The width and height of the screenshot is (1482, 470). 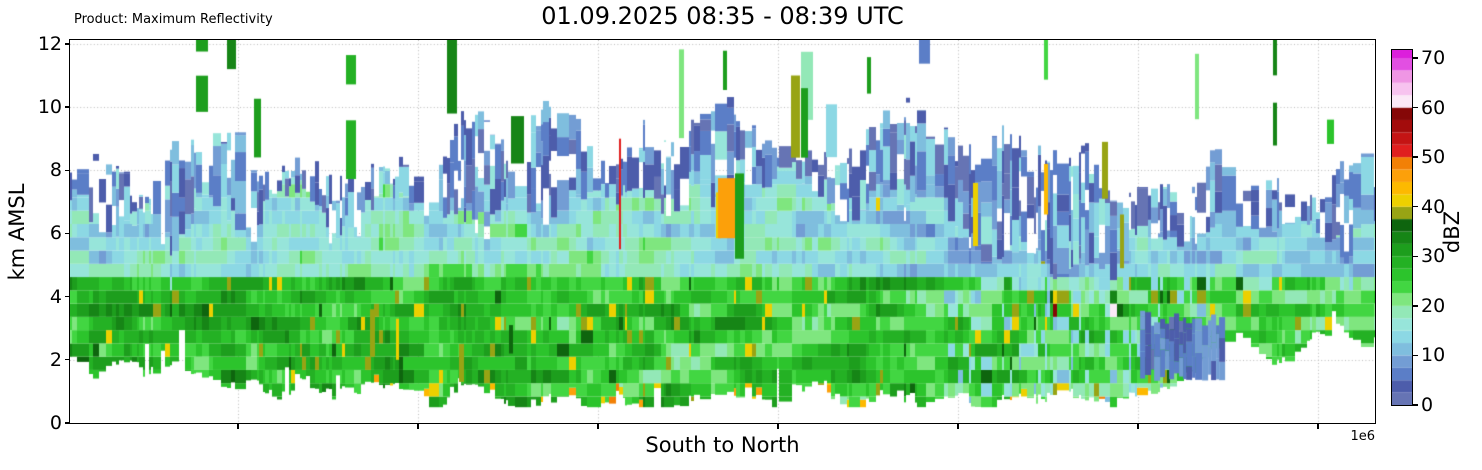 What do you see at coordinates (1433, 256) in the screenshot?
I see `colorbar-tick-label: 30` at bounding box center [1433, 256].